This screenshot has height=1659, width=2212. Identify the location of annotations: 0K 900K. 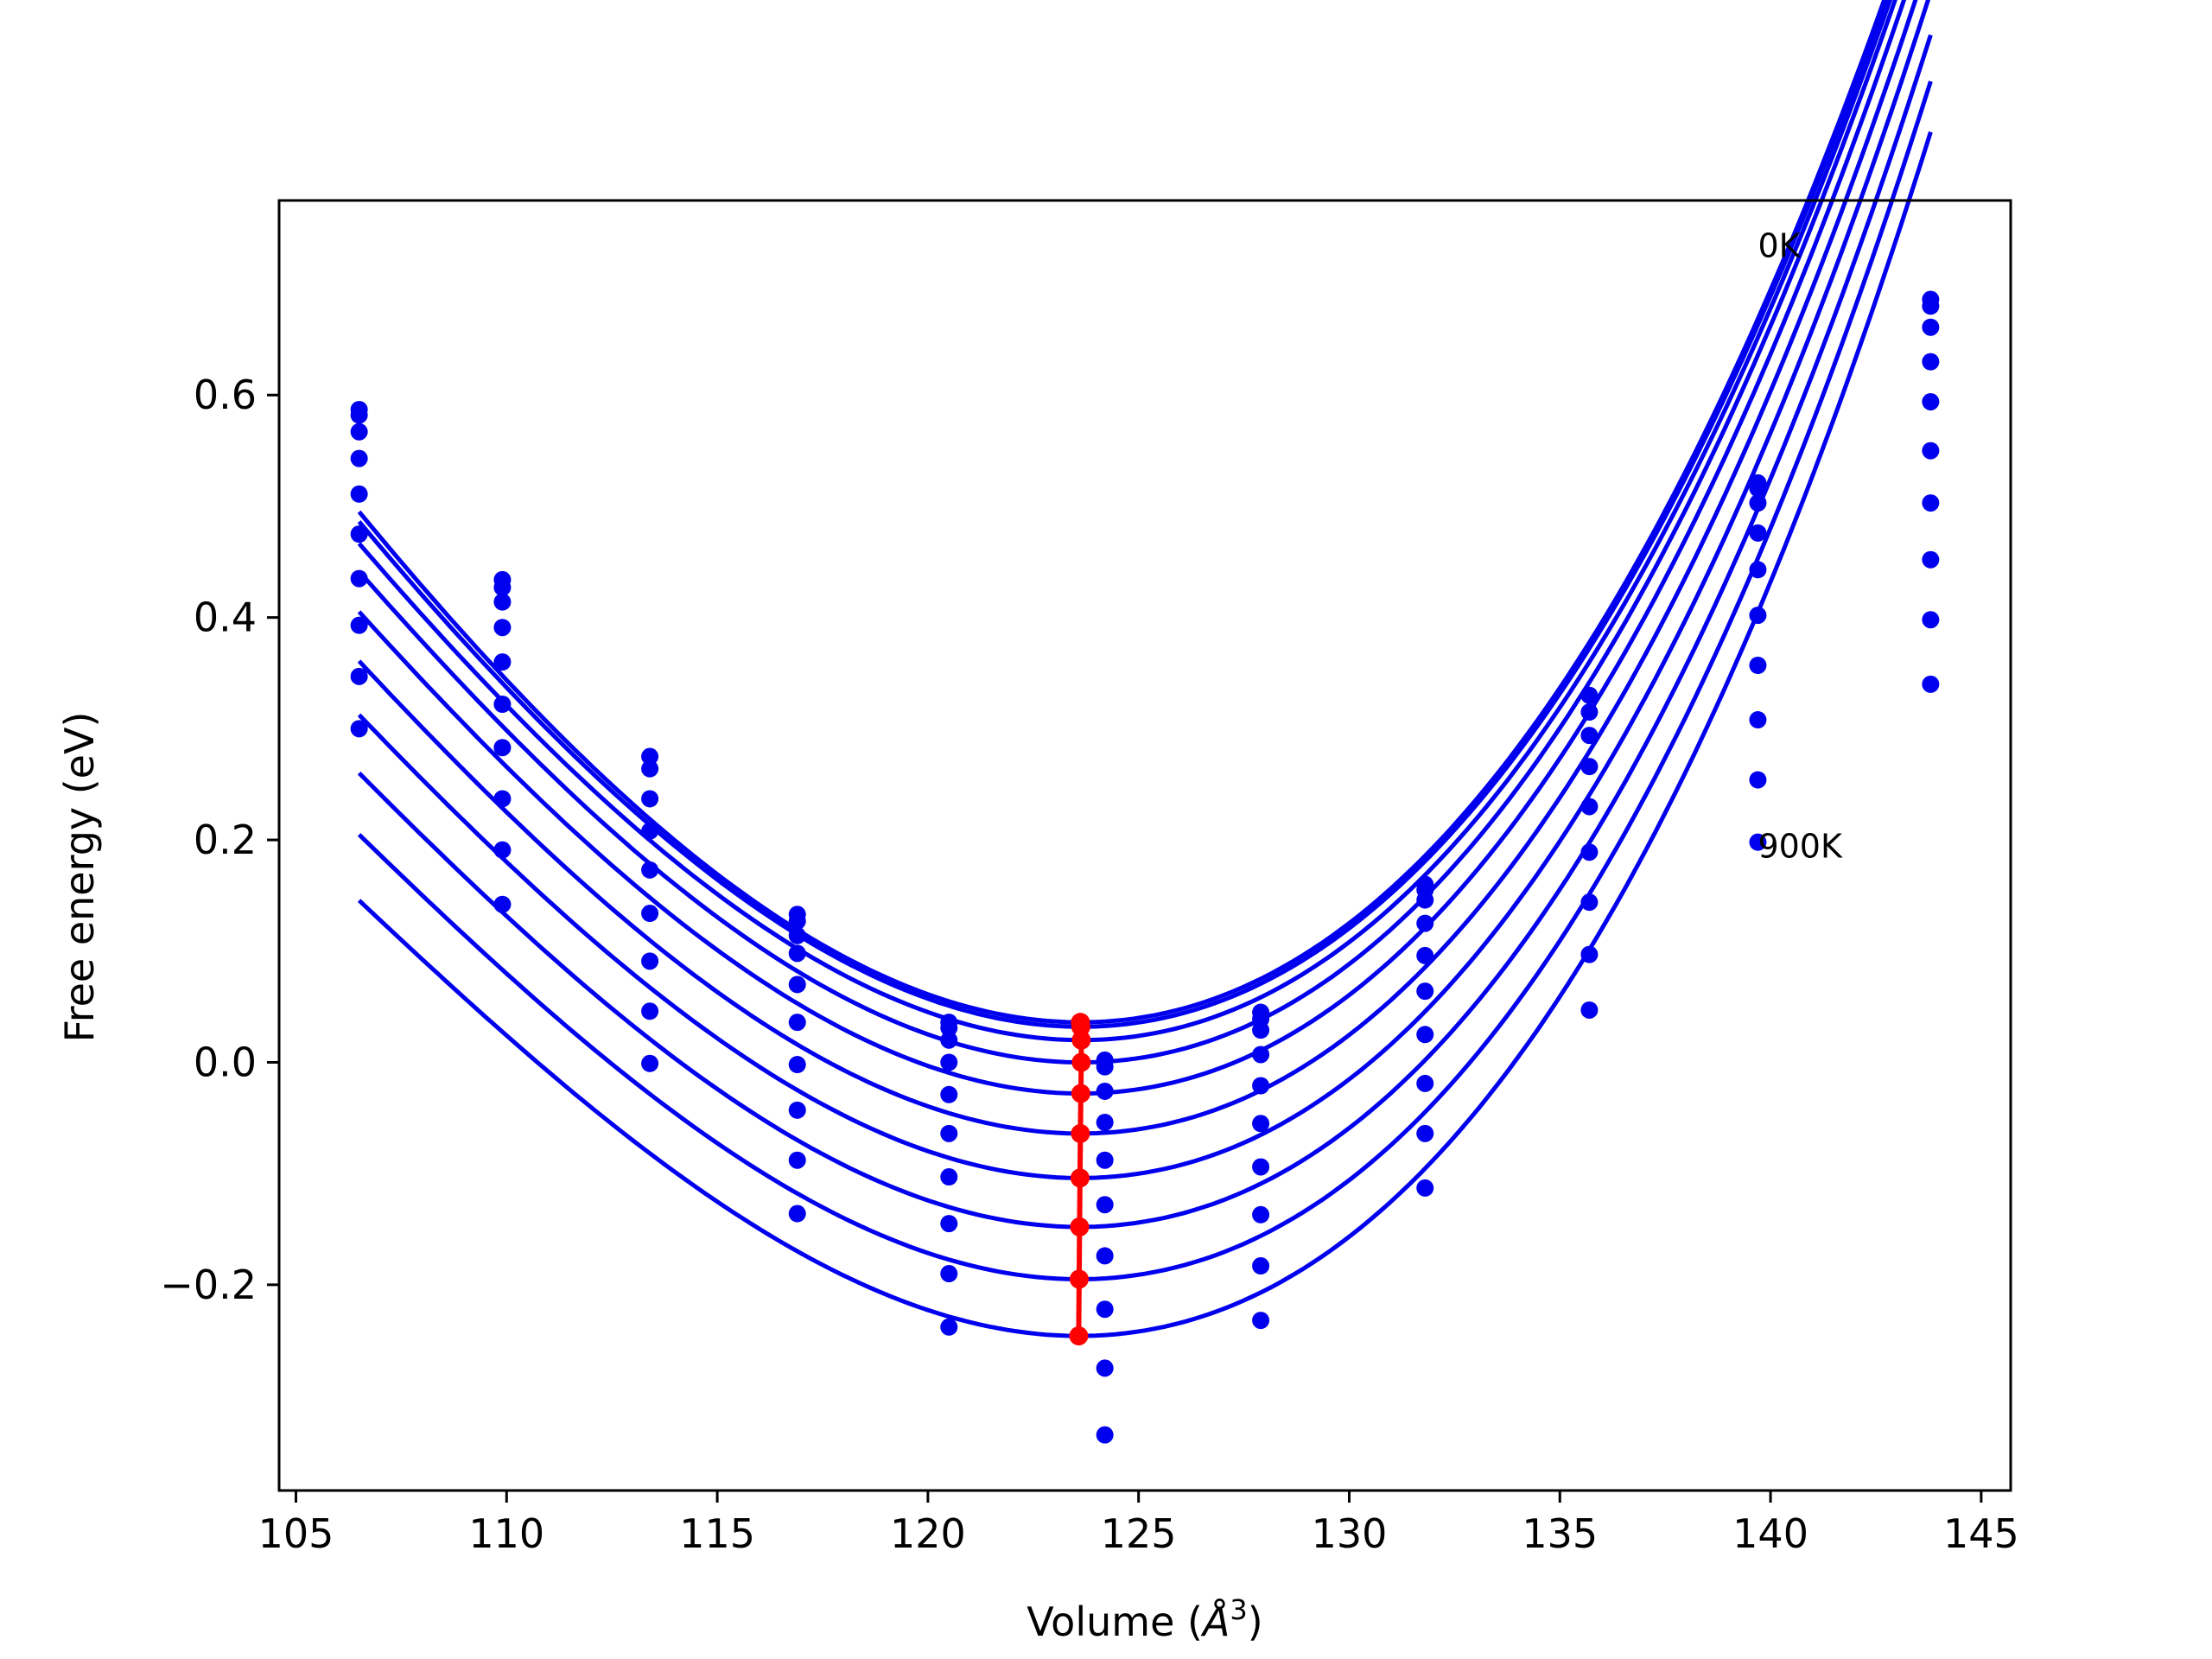
(1800, 545).